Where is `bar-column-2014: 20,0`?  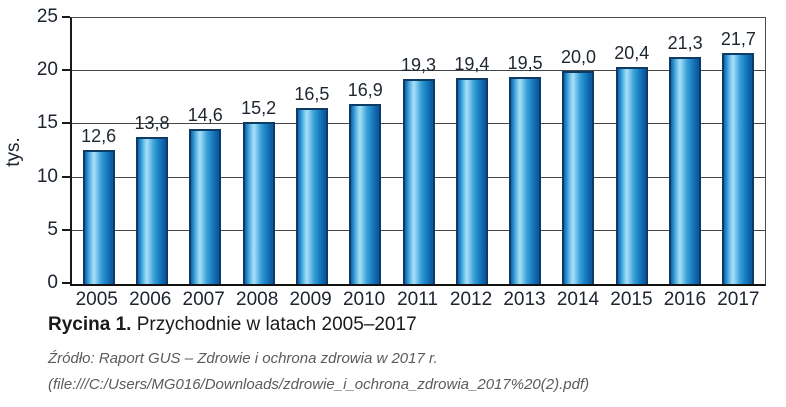 bar-column-2014: 20,0 is located at coordinates (578, 151).